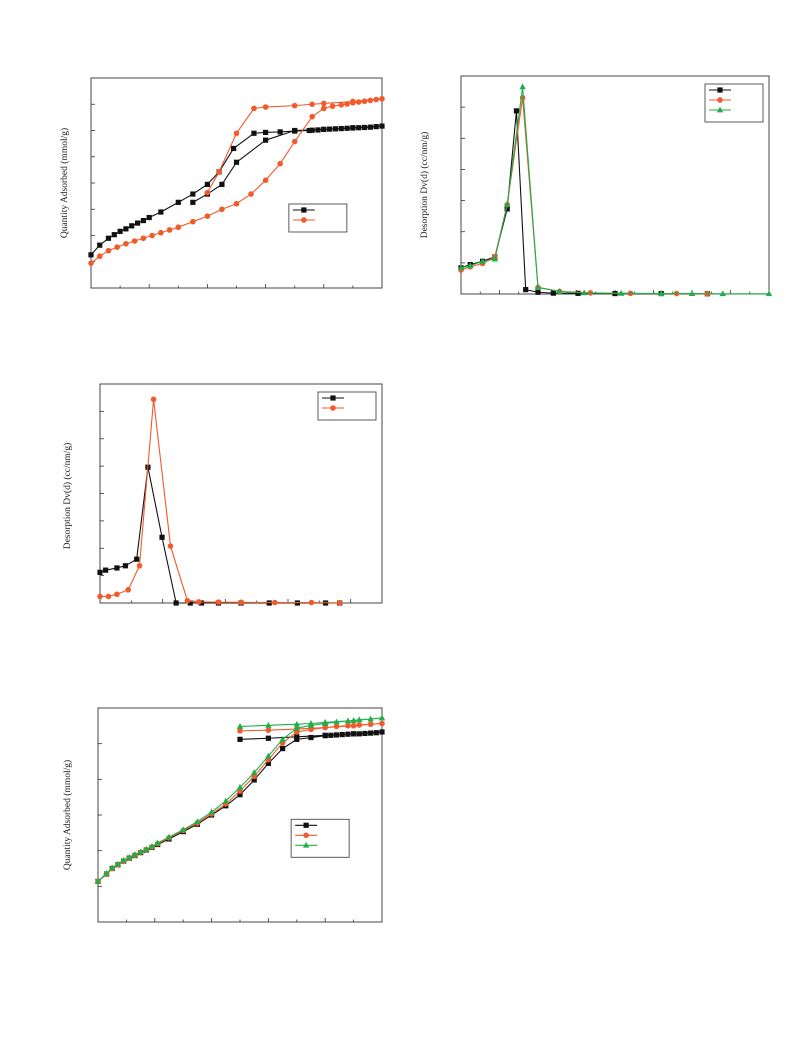  What do you see at coordinates (240, 799) in the screenshot?
I see `series-3-line` at bounding box center [240, 799].